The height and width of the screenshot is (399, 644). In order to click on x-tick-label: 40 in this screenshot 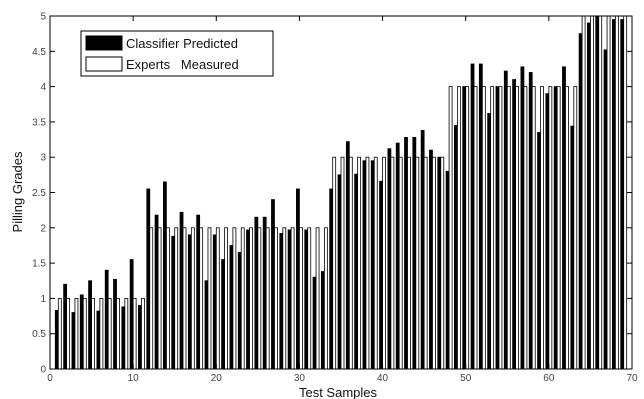, I will do `click(383, 378)`.